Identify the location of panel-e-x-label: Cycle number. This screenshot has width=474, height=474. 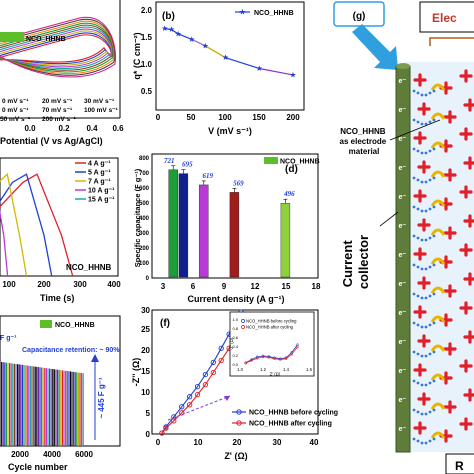
(38, 467).